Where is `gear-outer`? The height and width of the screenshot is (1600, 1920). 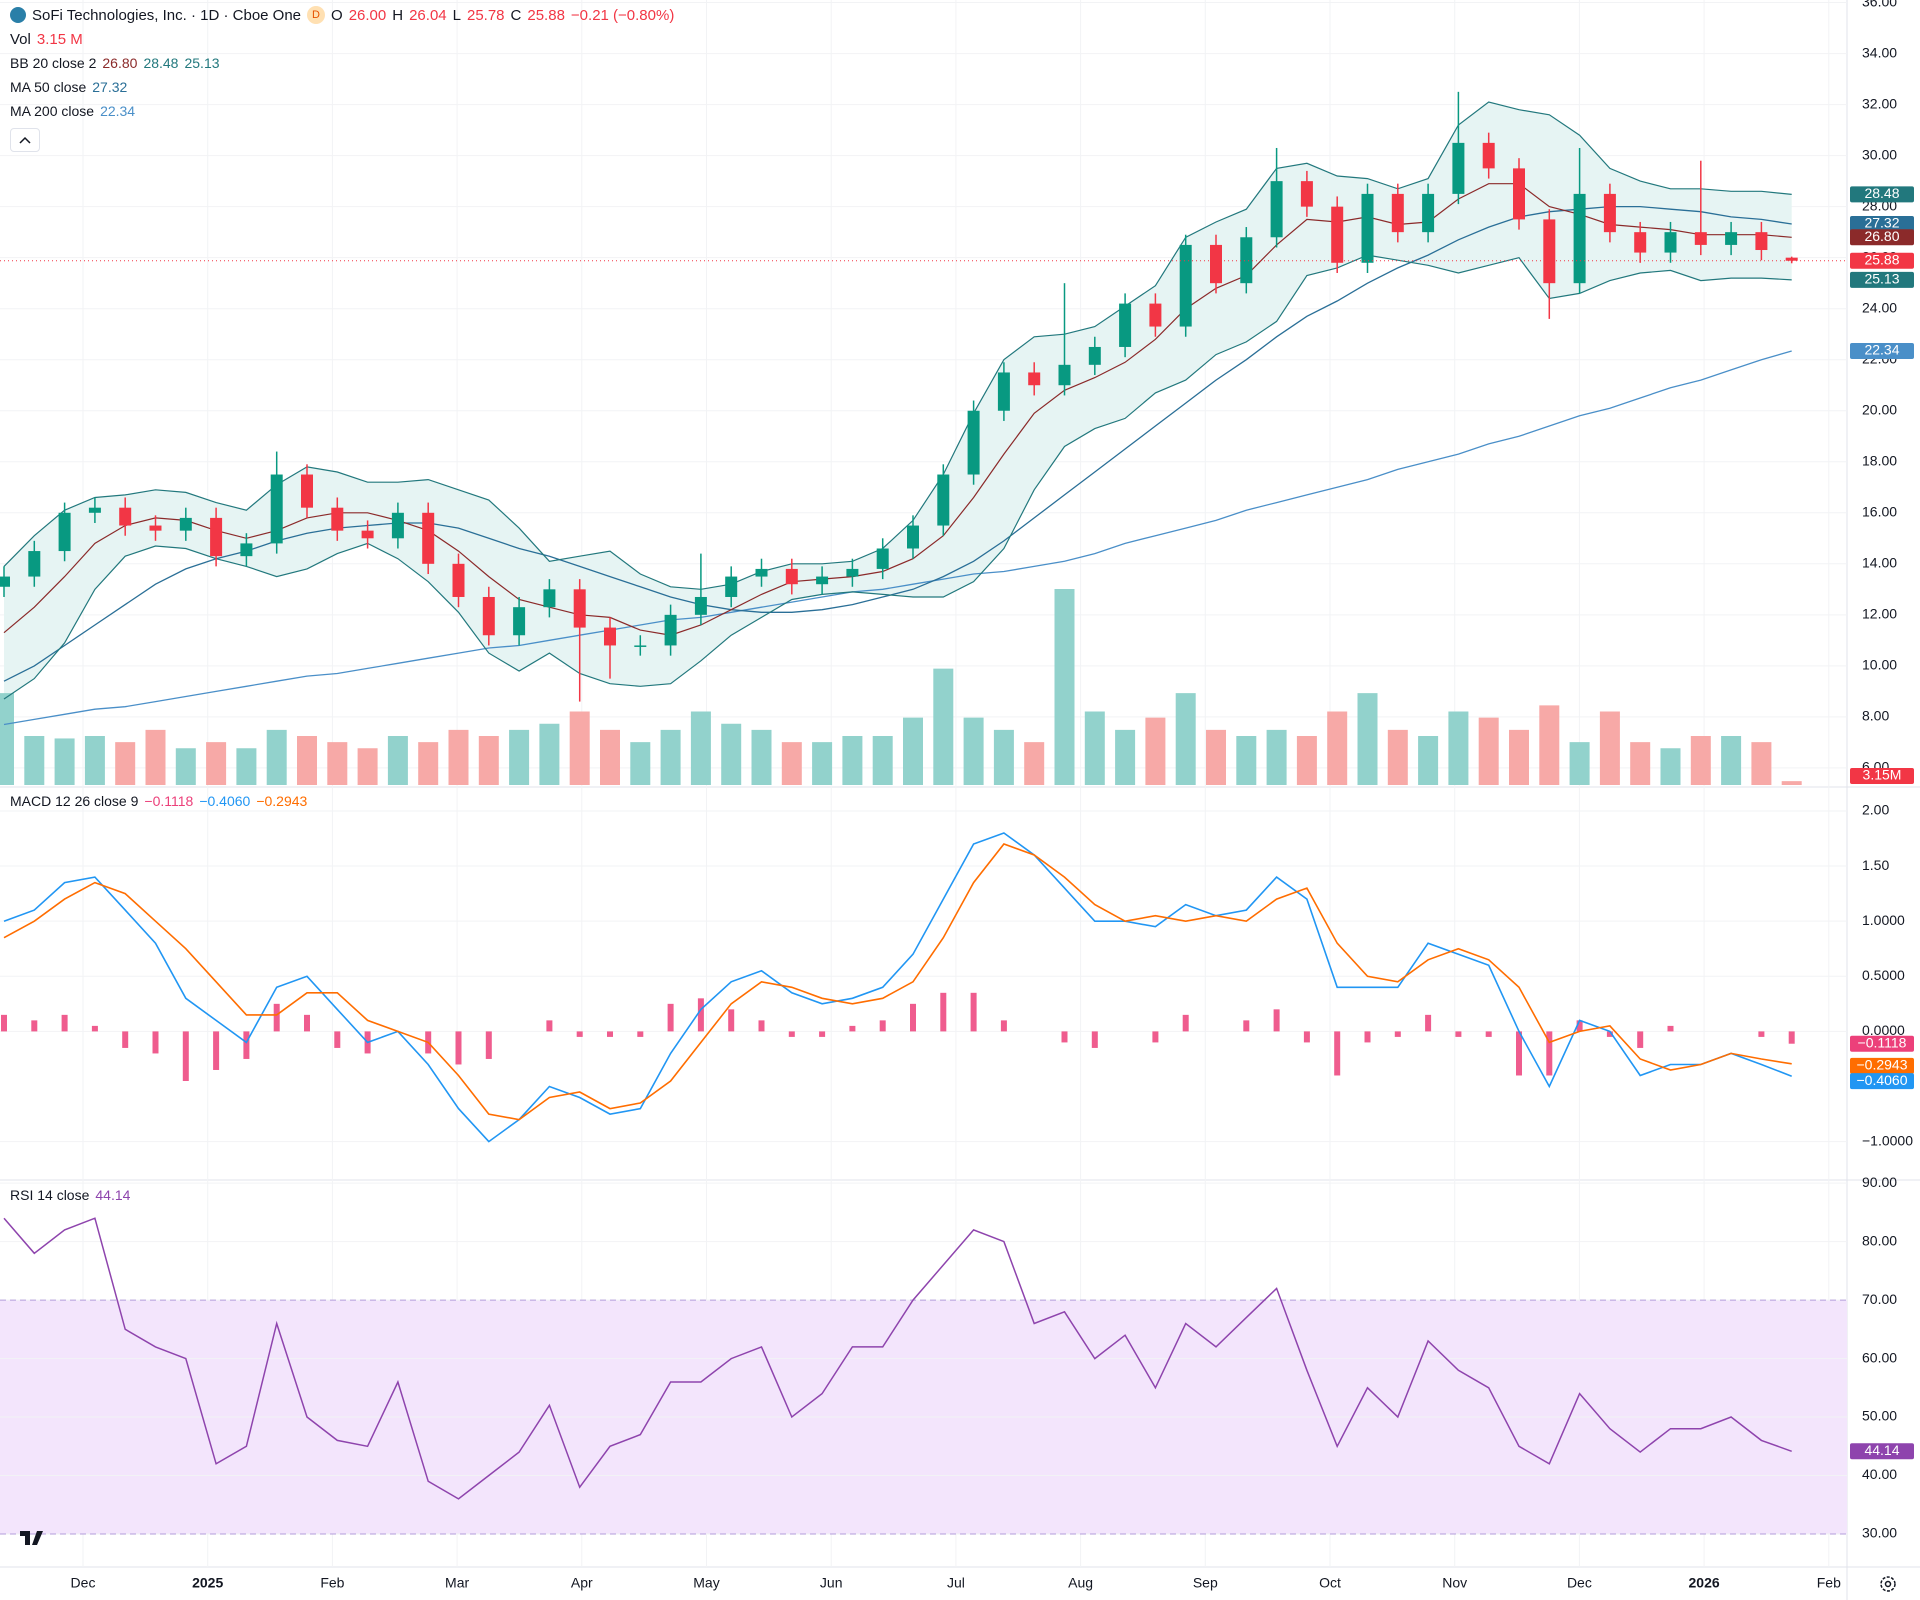
gear-outer is located at coordinates (1888, 1584).